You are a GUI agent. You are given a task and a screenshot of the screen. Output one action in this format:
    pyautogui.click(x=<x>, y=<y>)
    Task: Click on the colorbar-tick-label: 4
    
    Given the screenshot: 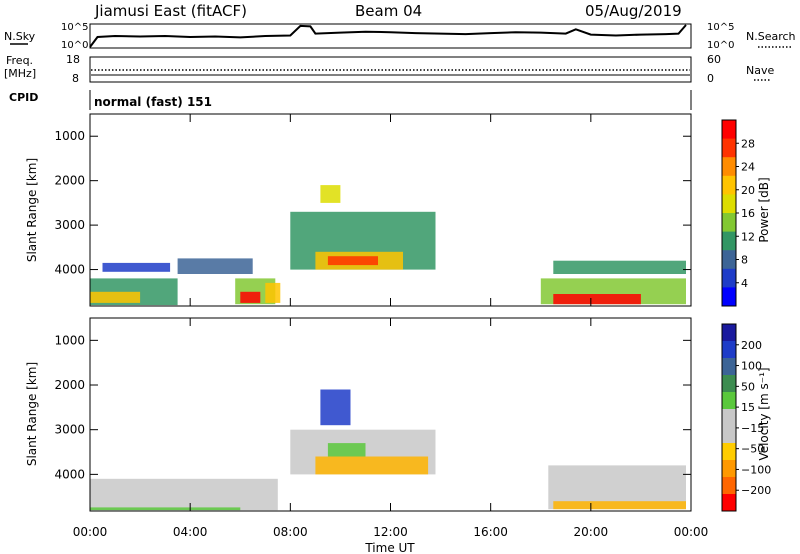 What is the action you would take?
    pyautogui.click(x=744, y=283)
    